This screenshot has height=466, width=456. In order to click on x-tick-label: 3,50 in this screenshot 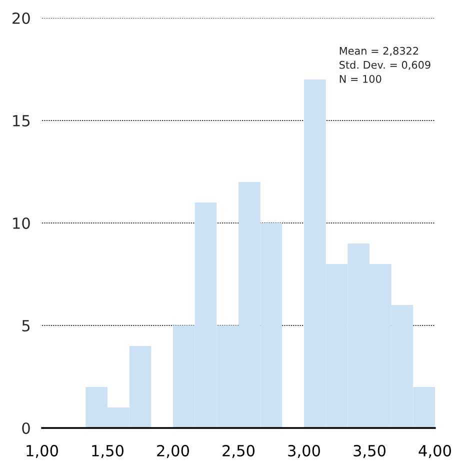, I will do `click(370, 451)`.